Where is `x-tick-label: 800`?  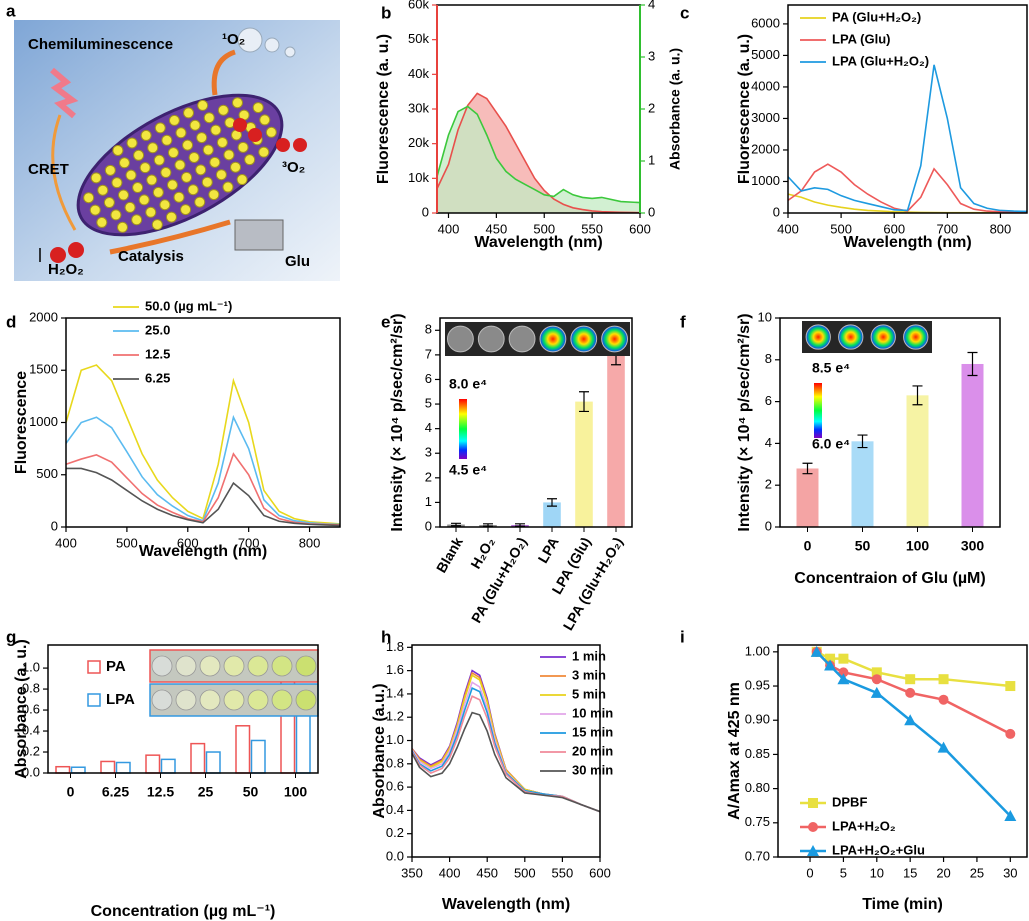 x-tick-label: 800 is located at coordinates (1001, 228).